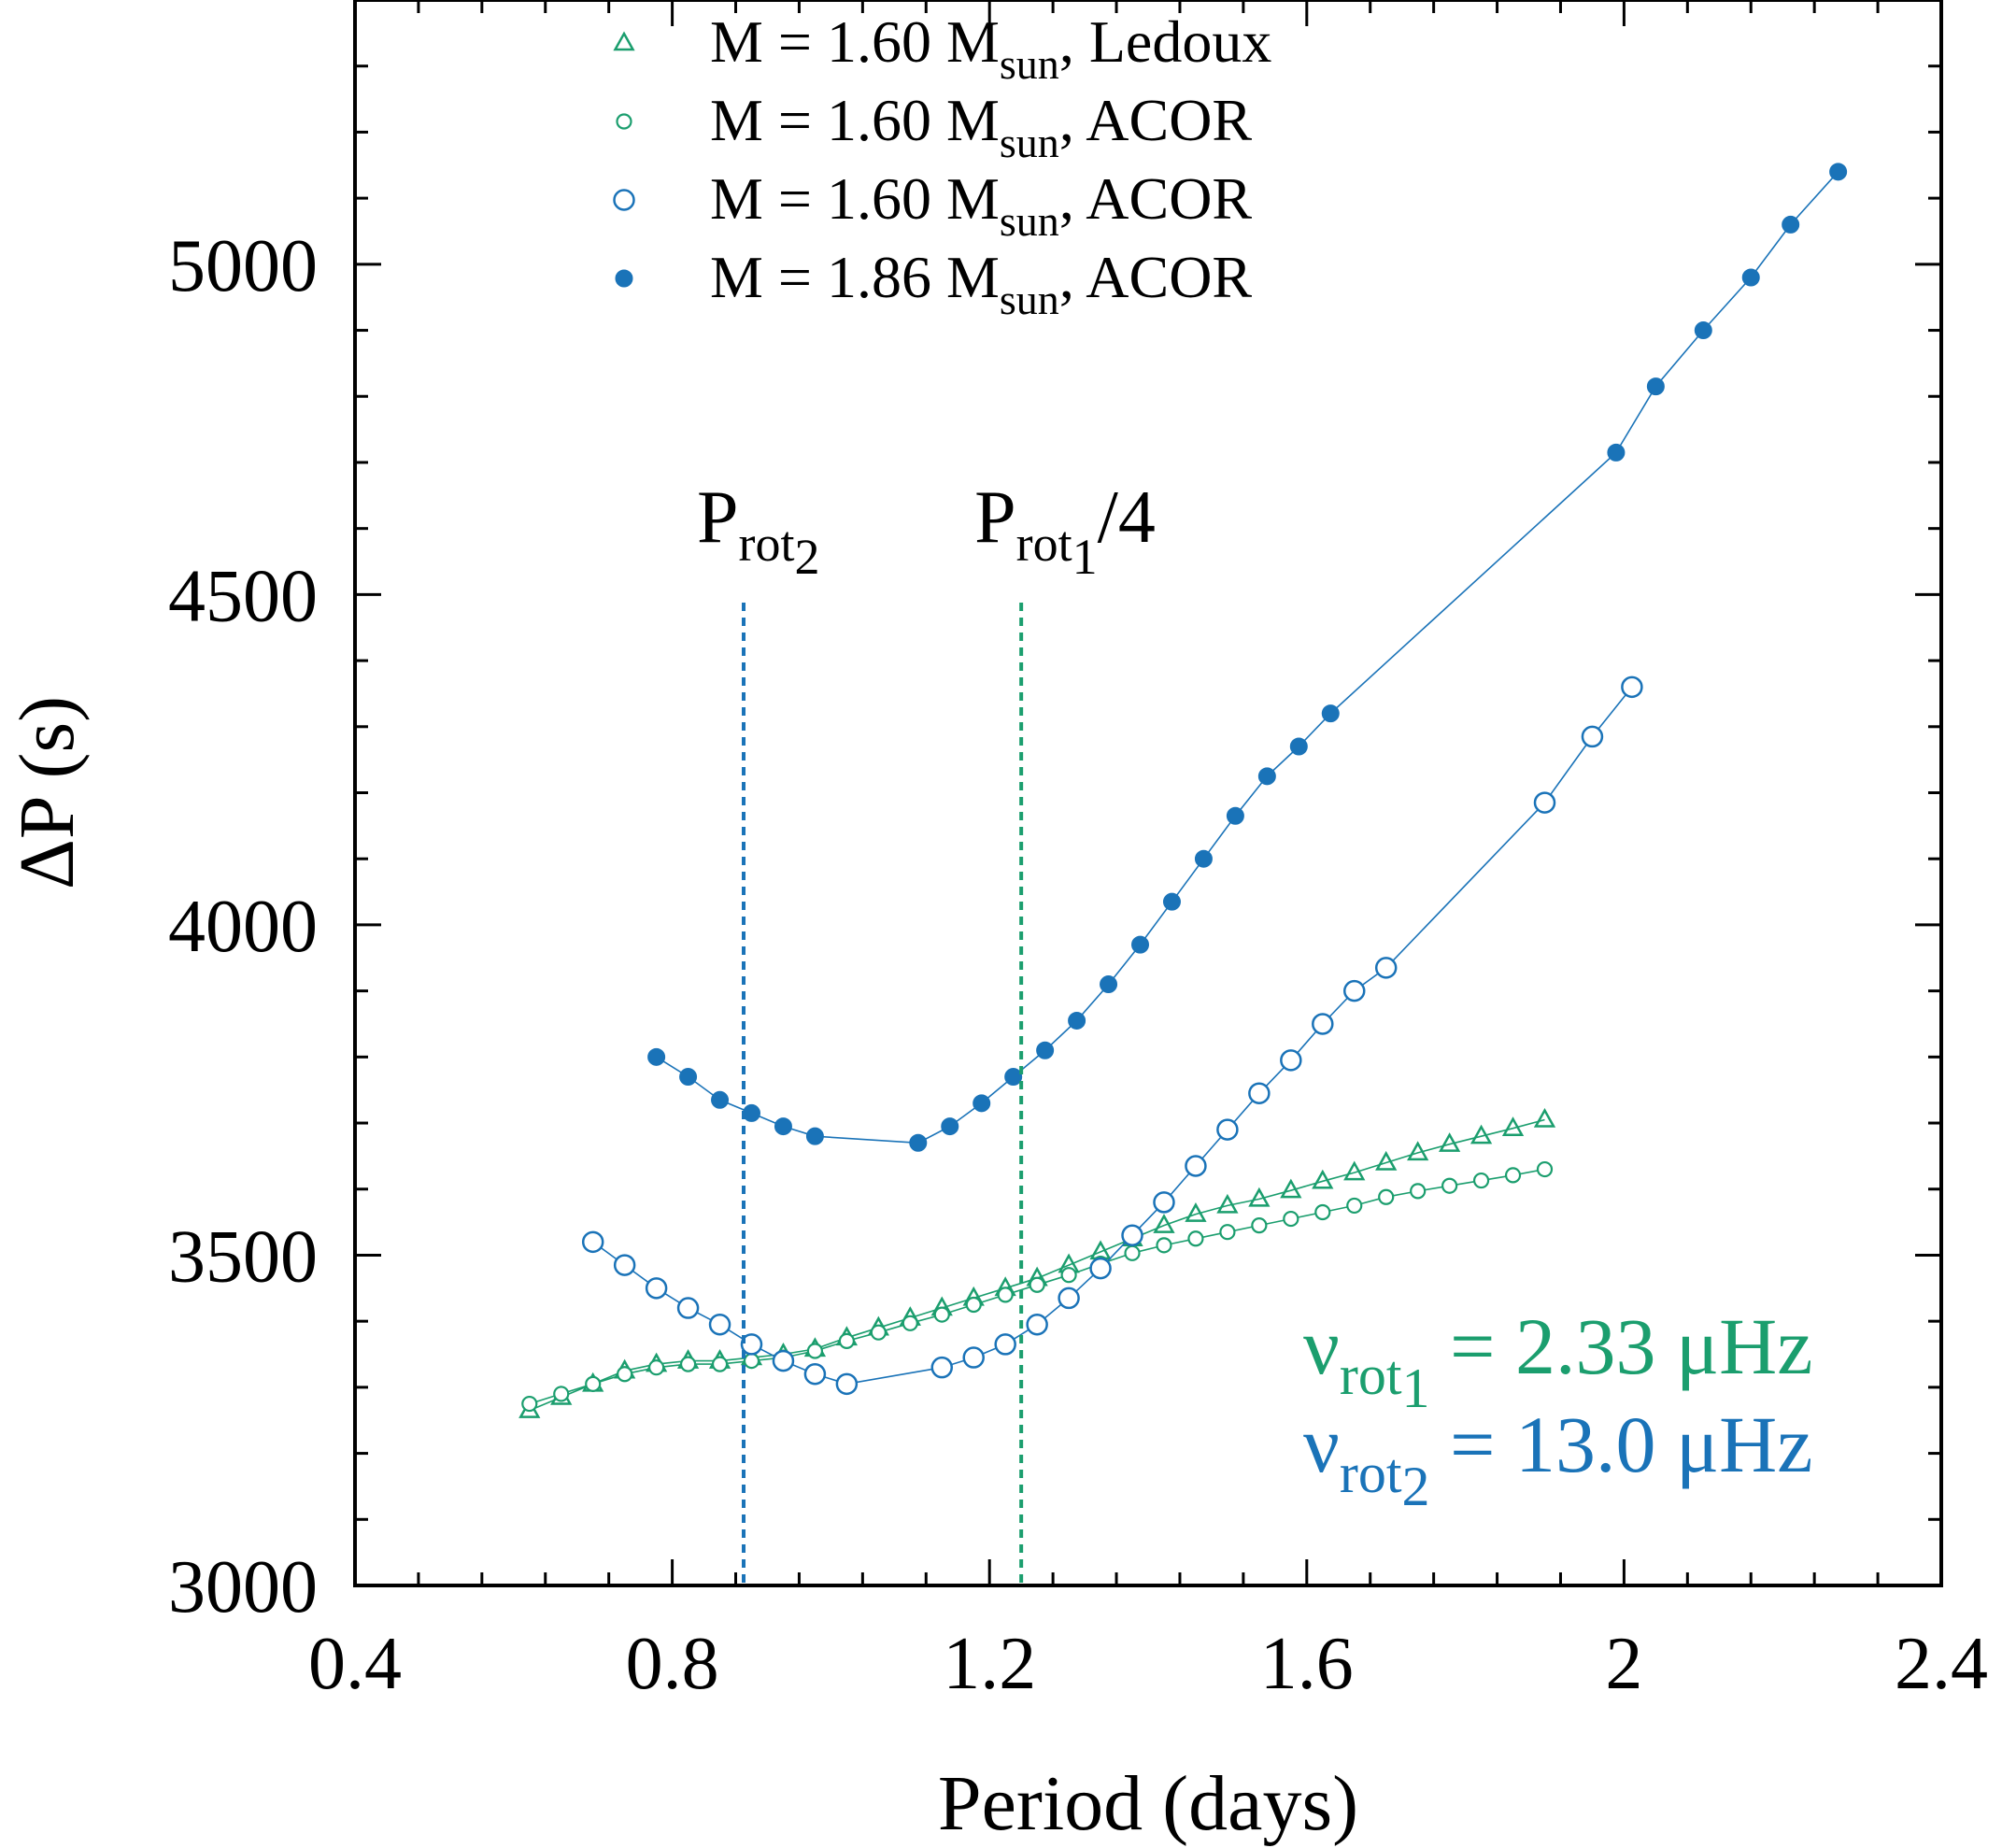 This screenshot has height=1848, width=2002. Describe the element at coordinates (942, 48) in the screenshot. I see `legend-item-0: M = 1.60 Msun, Ledoux` at that location.